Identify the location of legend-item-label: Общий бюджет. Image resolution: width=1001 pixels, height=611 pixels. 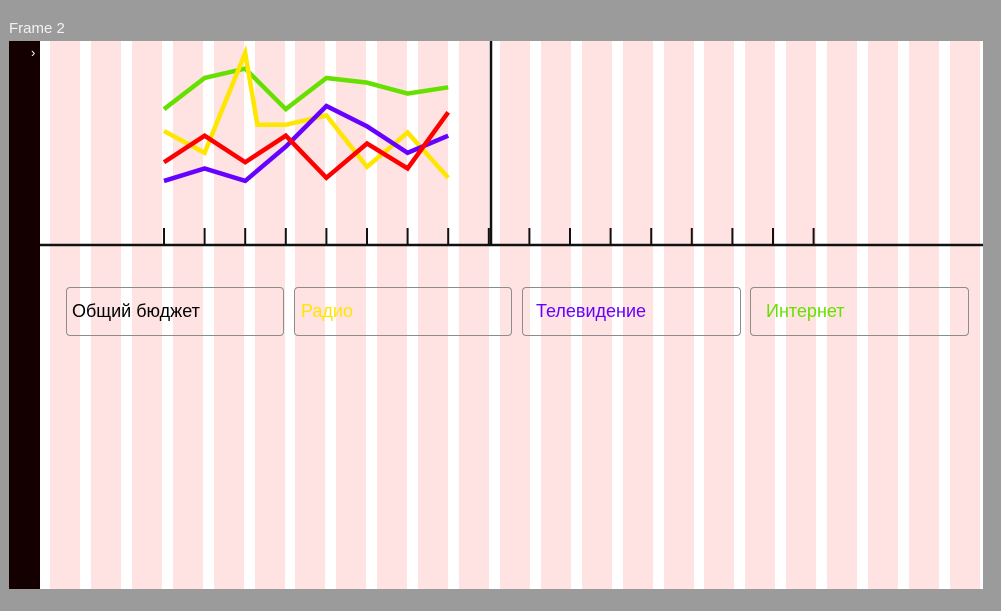
(136, 311).